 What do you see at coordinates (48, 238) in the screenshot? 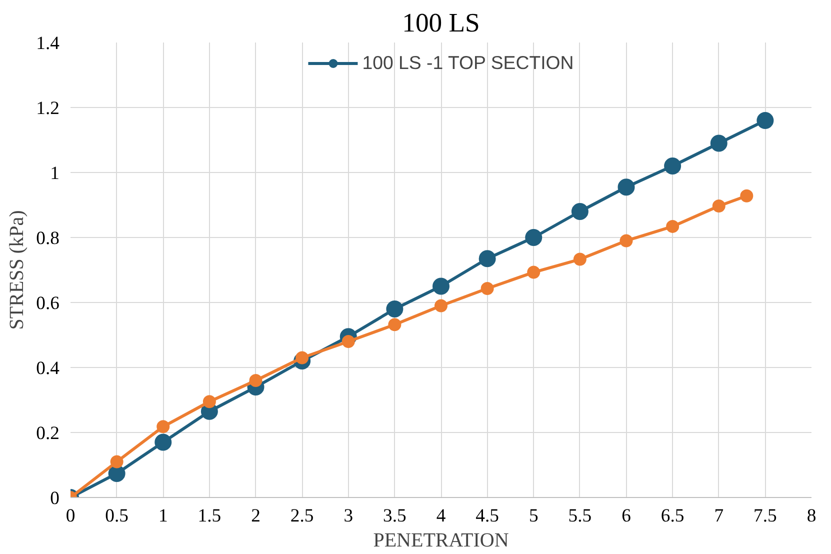
I see `y-tick-label: 0.8` at bounding box center [48, 238].